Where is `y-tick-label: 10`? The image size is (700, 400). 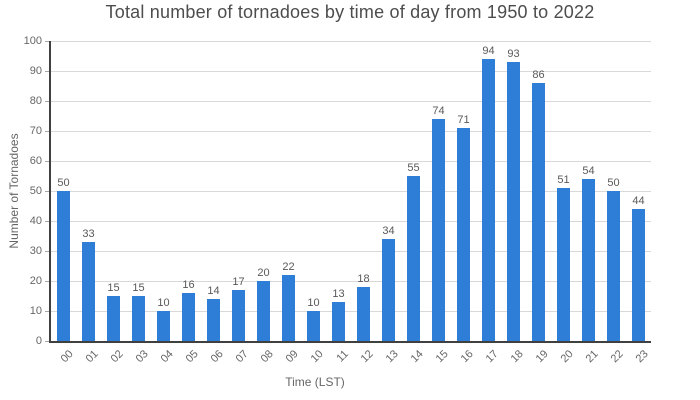 y-tick-label: 10 is located at coordinates (35, 311).